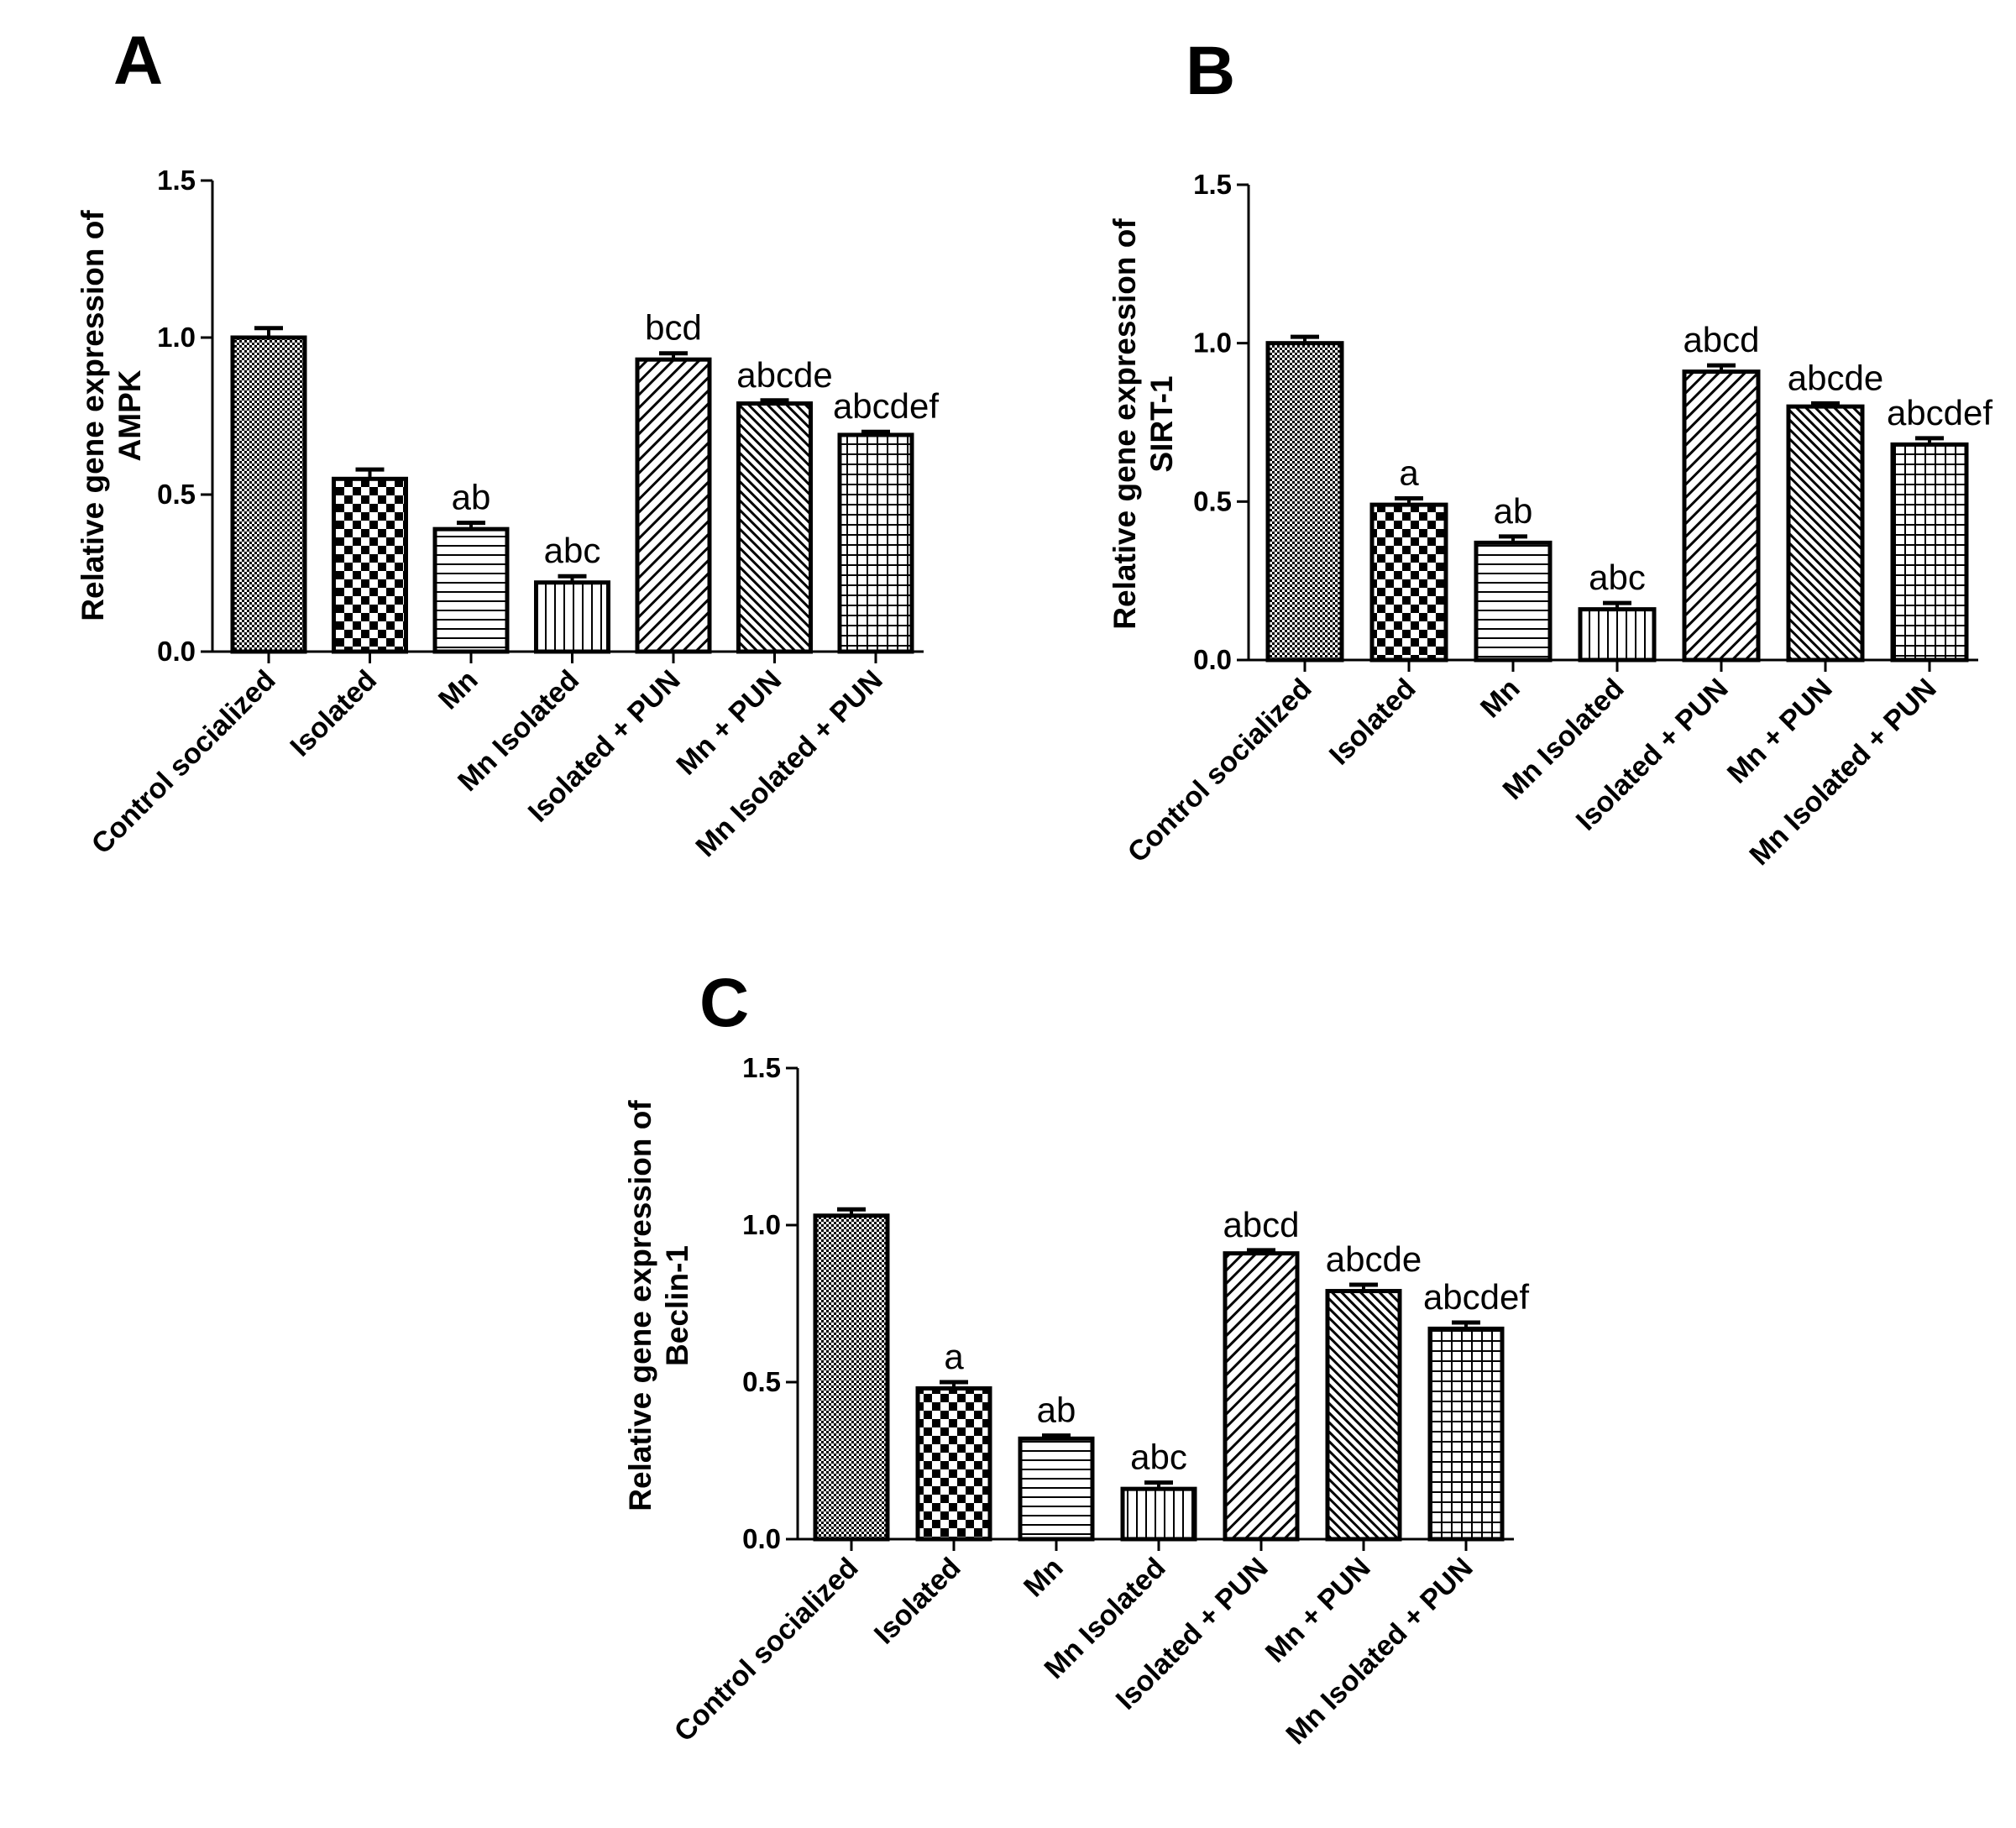  I want to click on y-axis-label: Relative gene expression ofBeclin-1, so click(658, 1305).